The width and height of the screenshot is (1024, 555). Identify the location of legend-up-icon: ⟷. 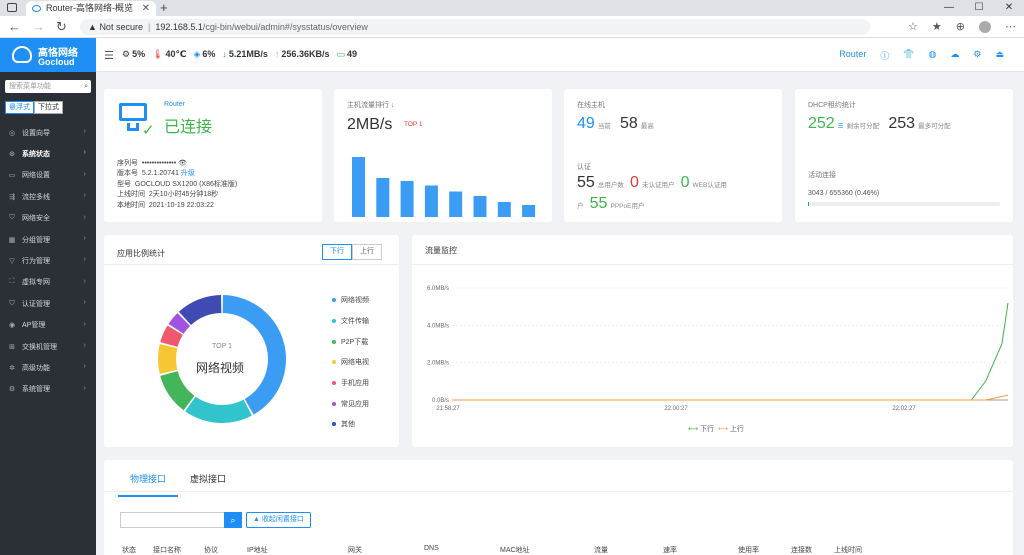
(722, 429).